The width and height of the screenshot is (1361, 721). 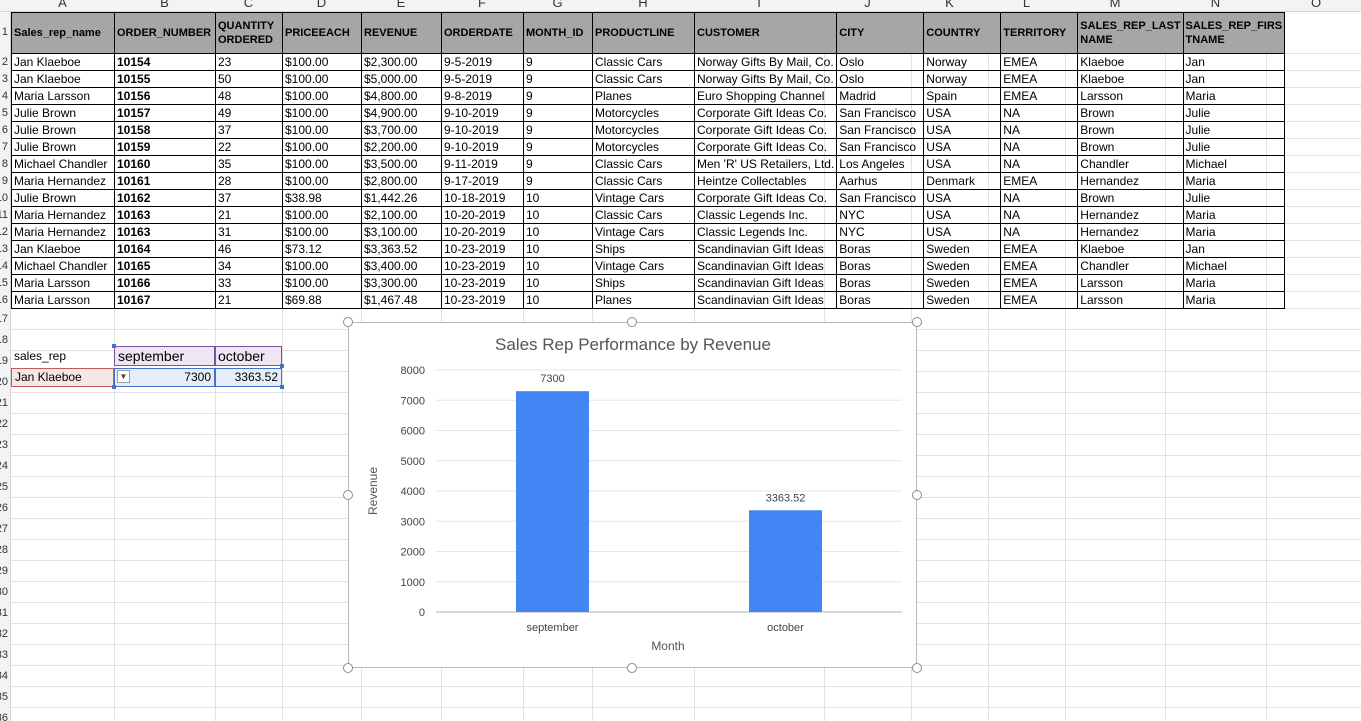 I want to click on row-header: 1, so click(x=4, y=32).